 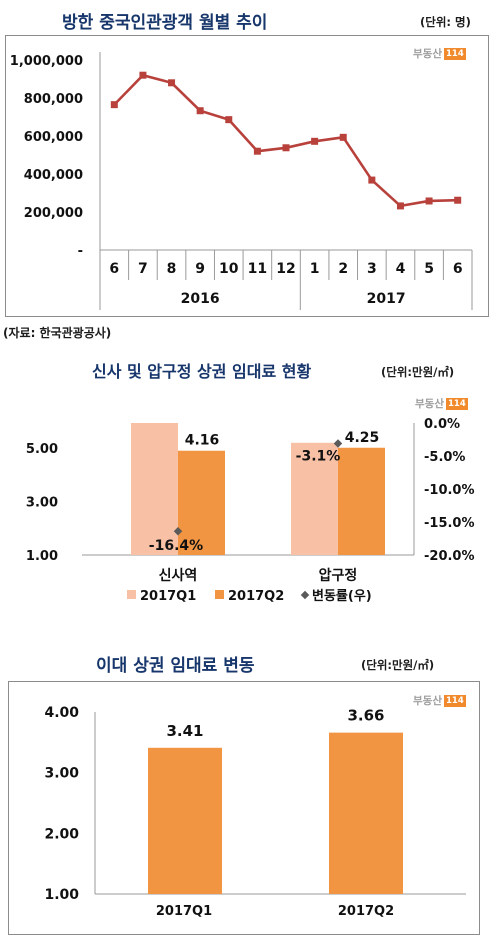 I want to click on x-tick-label: 1, so click(x=315, y=269).